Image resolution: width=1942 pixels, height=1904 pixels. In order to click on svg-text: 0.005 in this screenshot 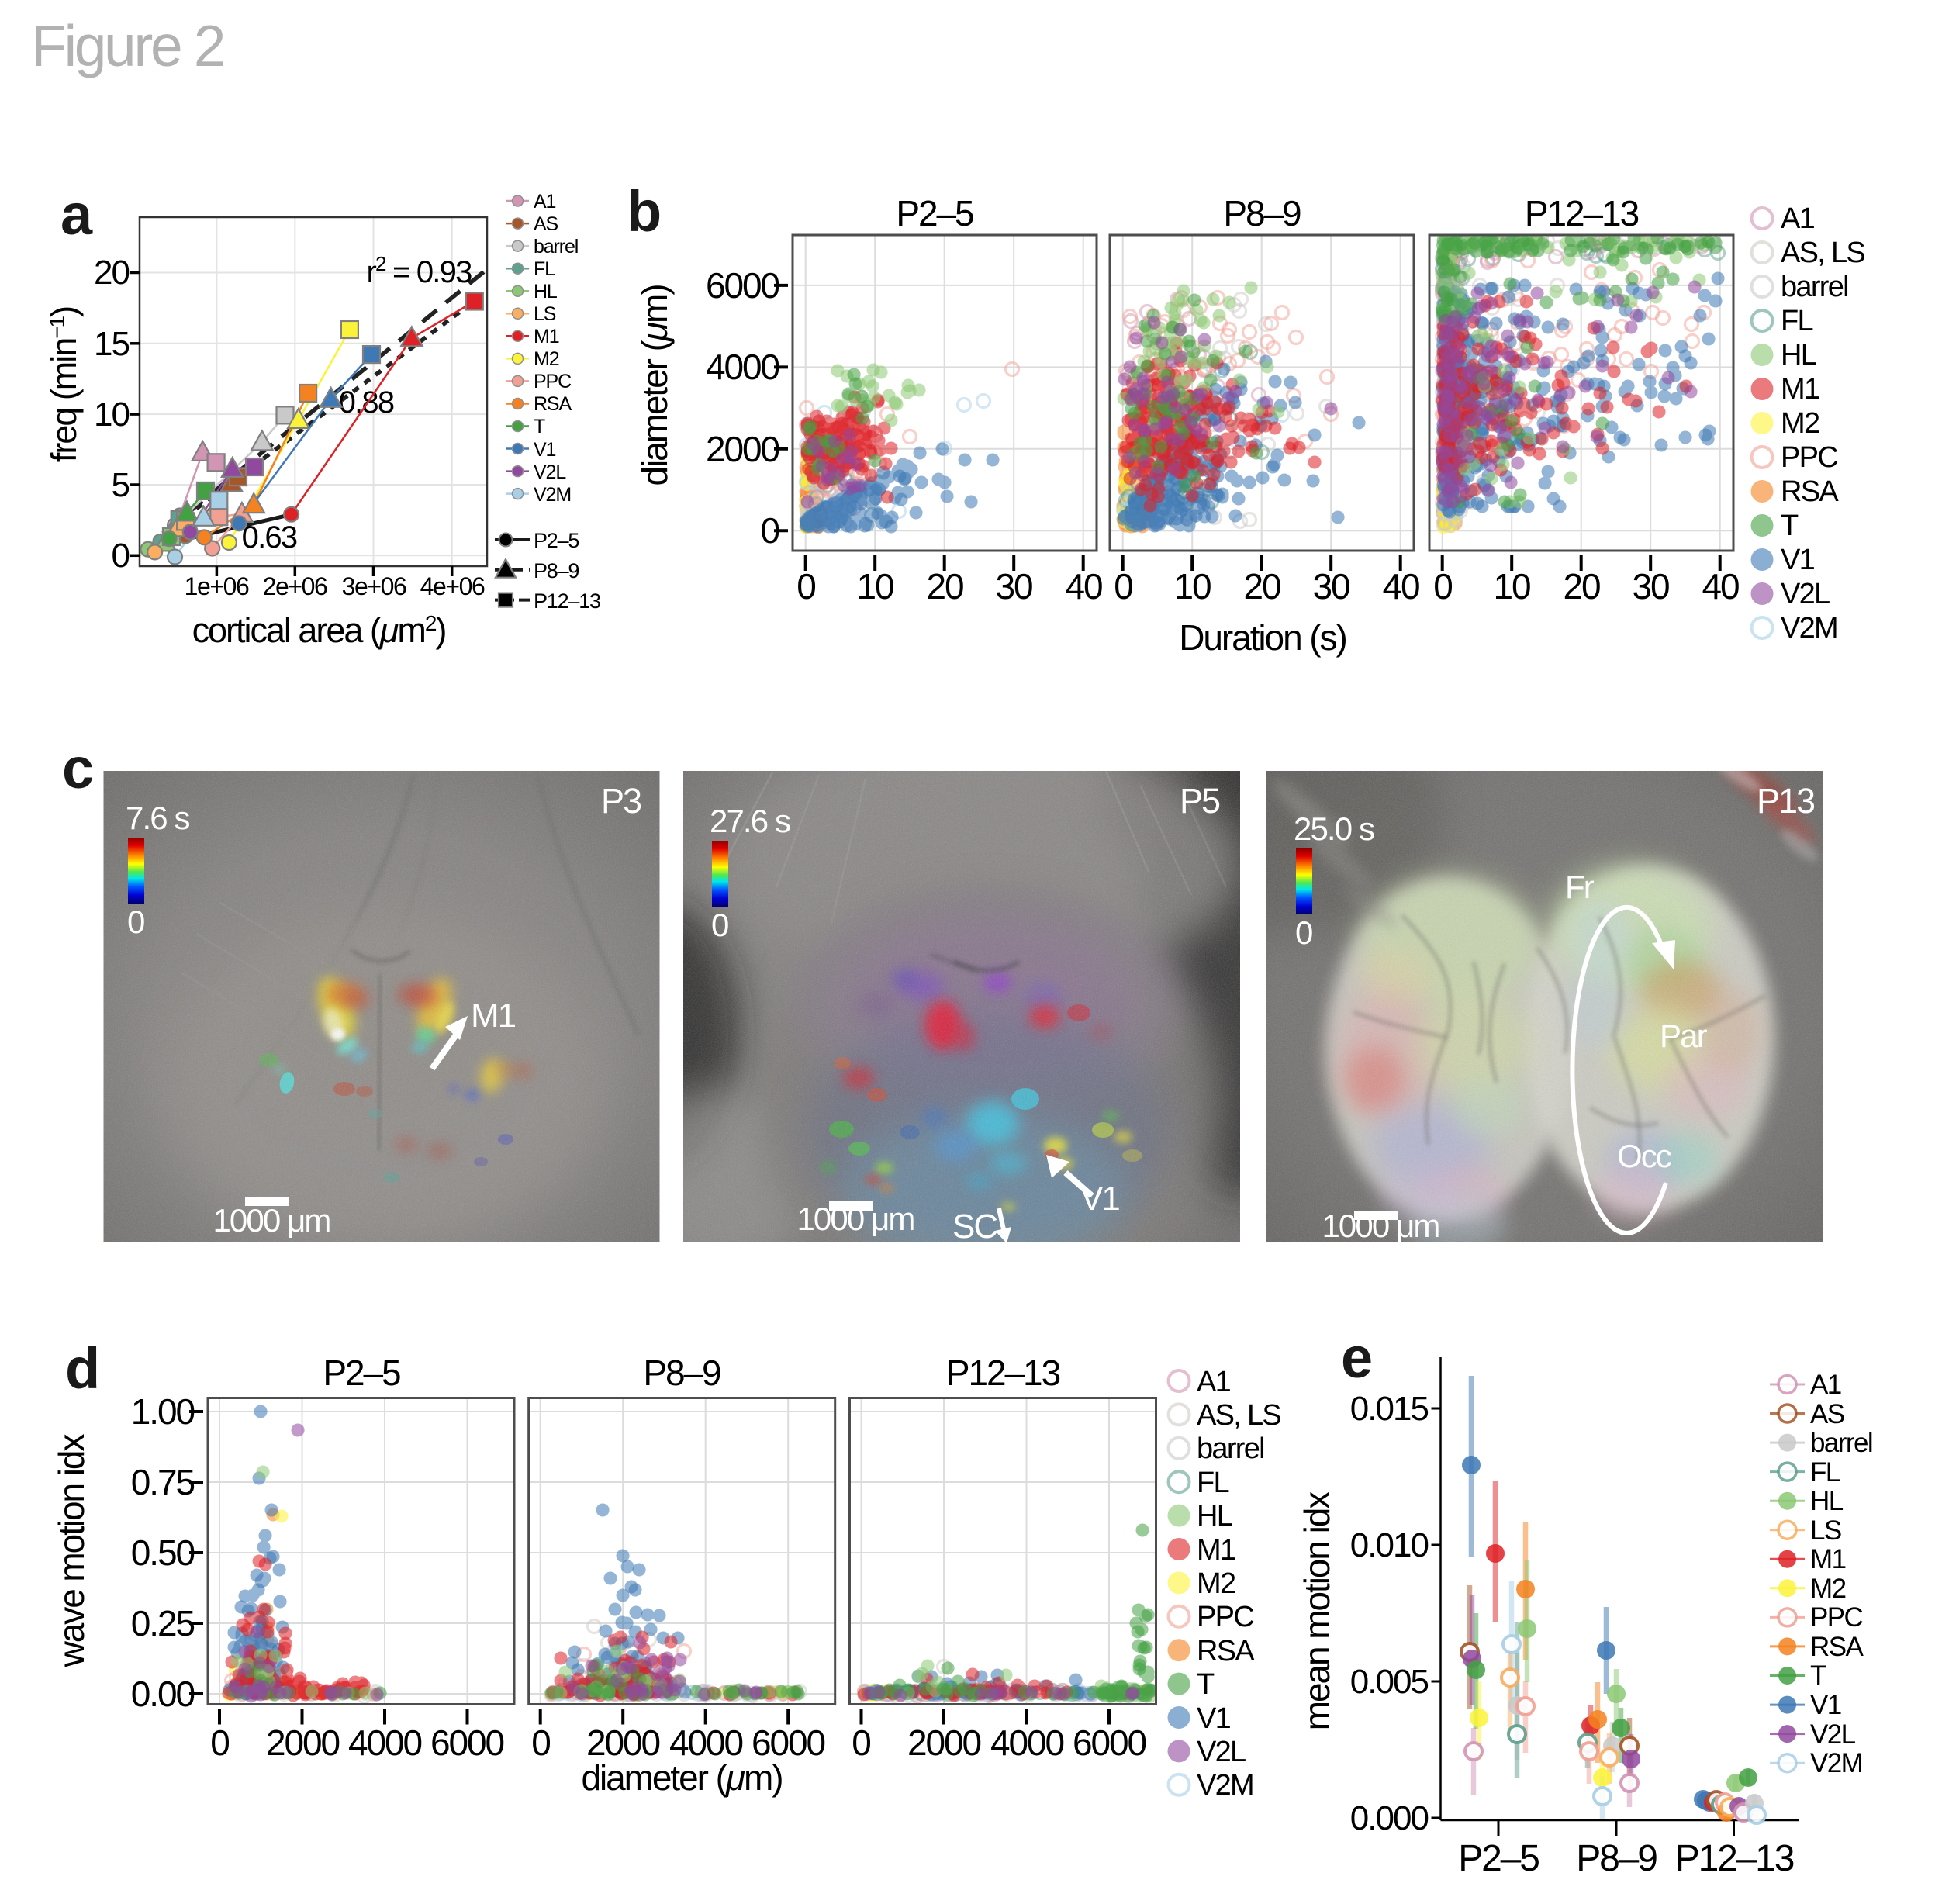, I will do `click(1389, 1682)`.